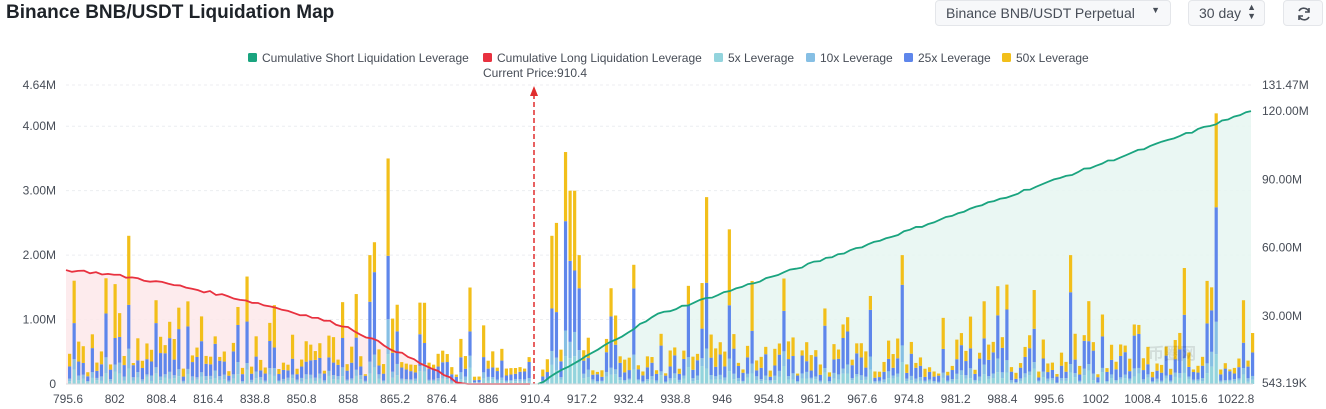  What do you see at coordinates (1303, 13) in the screenshot?
I see `refresh-button` at bounding box center [1303, 13].